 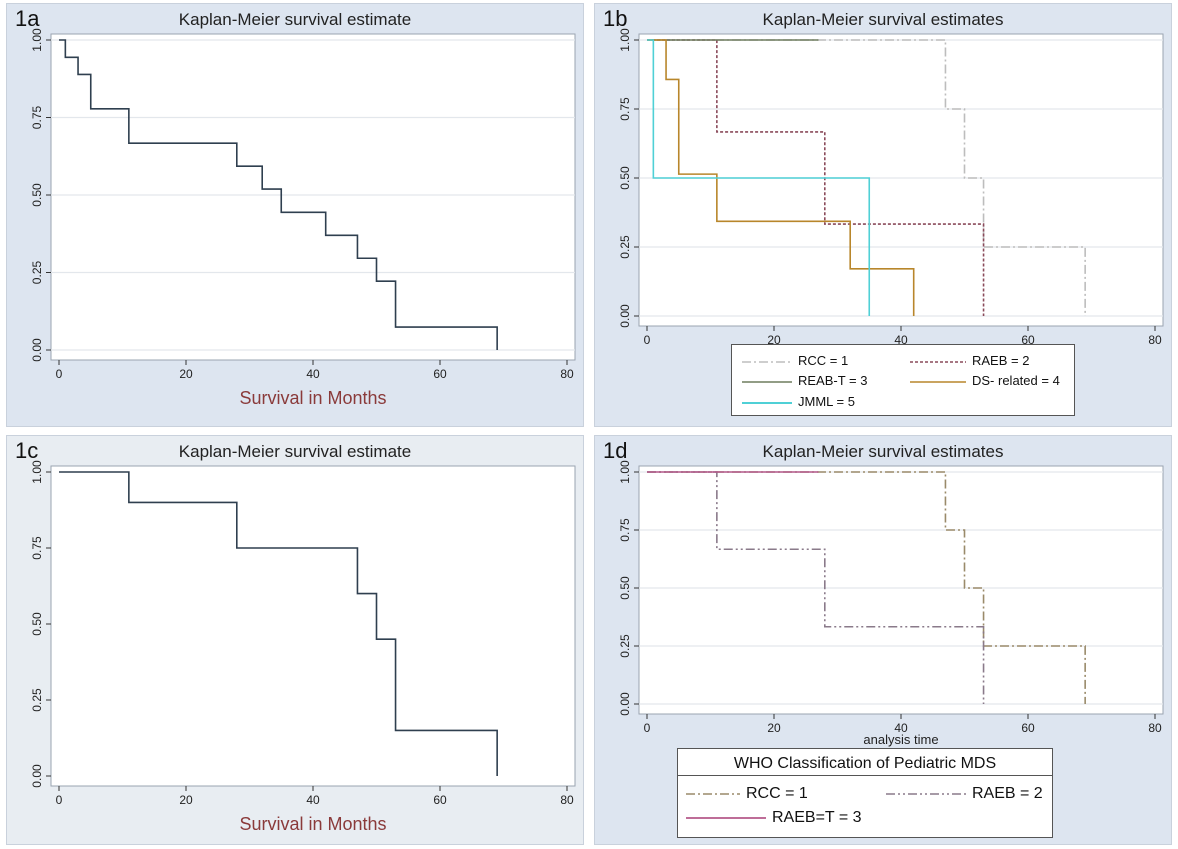 What do you see at coordinates (805, 380) in the screenshot?
I see `legend-item-reab-t: REAB-T = 3` at bounding box center [805, 380].